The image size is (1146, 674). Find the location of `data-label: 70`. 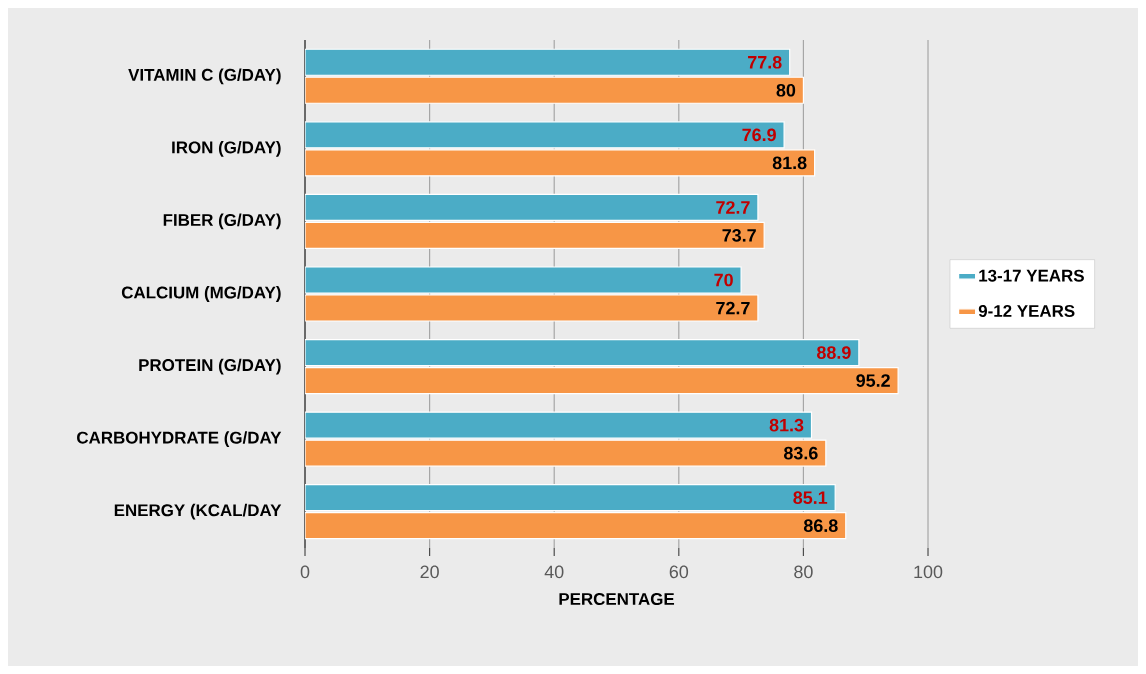

data-label: 70 is located at coordinates (723, 280).